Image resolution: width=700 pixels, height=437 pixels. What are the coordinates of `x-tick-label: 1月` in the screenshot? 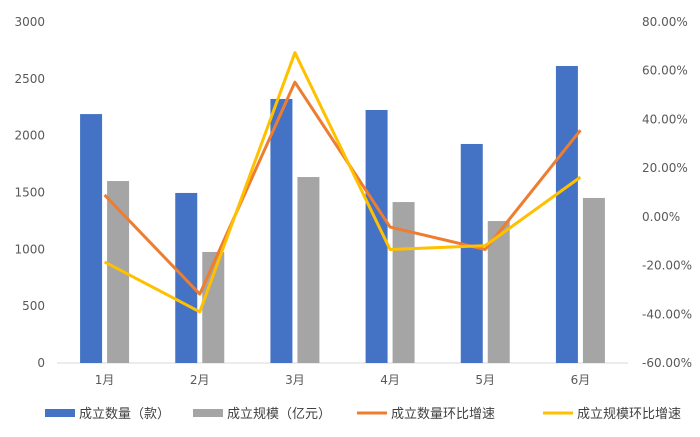 It's located at (105, 380).